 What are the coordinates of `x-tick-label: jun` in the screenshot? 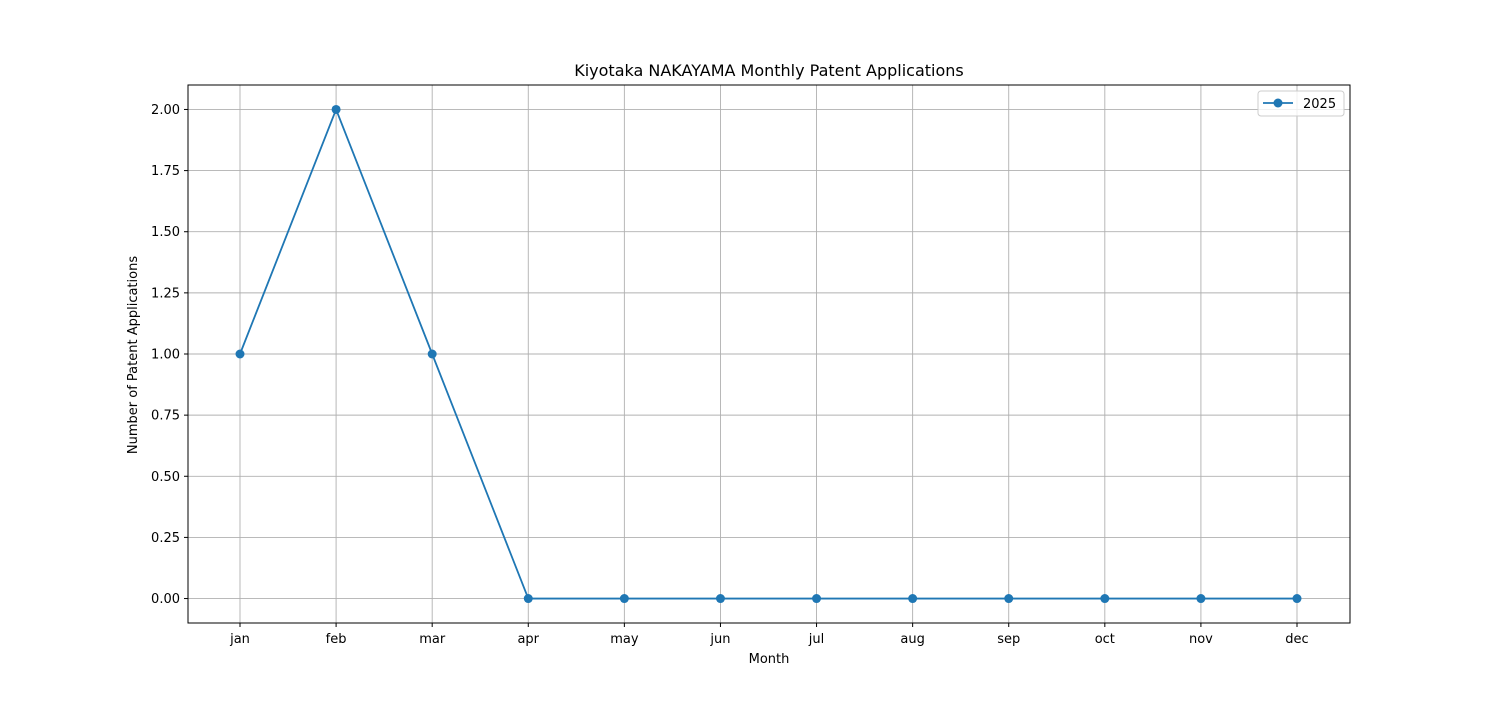 It's located at (719, 639).